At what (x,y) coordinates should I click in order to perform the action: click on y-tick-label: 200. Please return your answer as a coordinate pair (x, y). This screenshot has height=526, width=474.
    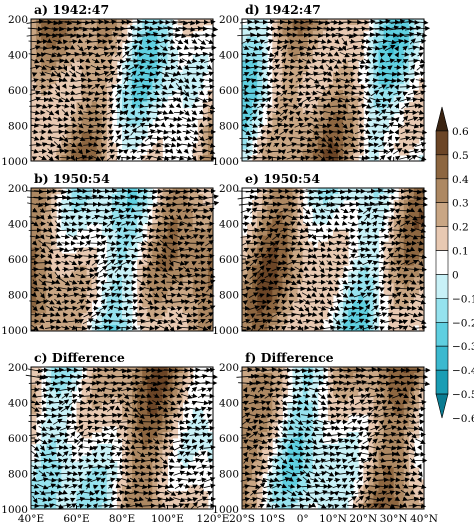
    Looking at the image, I should click on (18, 20).